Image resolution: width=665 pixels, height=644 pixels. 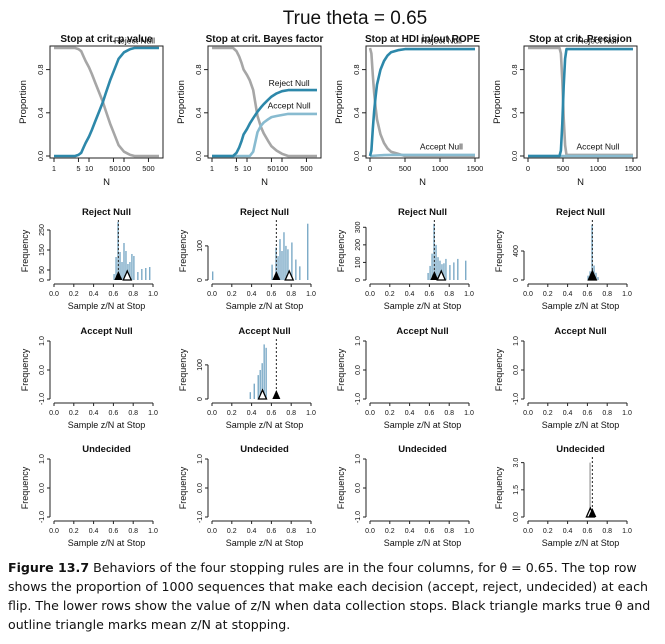 What do you see at coordinates (42, 459) in the screenshot?
I see `y-tick-label: 1.0` at bounding box center [42, 459].